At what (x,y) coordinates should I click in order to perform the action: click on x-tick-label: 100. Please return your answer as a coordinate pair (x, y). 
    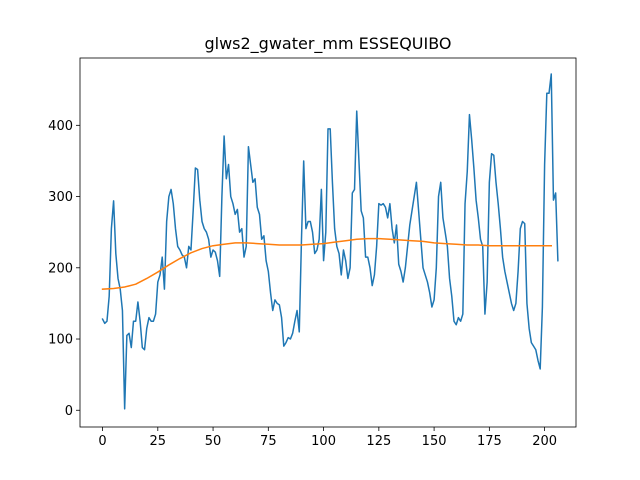
    Looking at the image, I should click on (323, 441).